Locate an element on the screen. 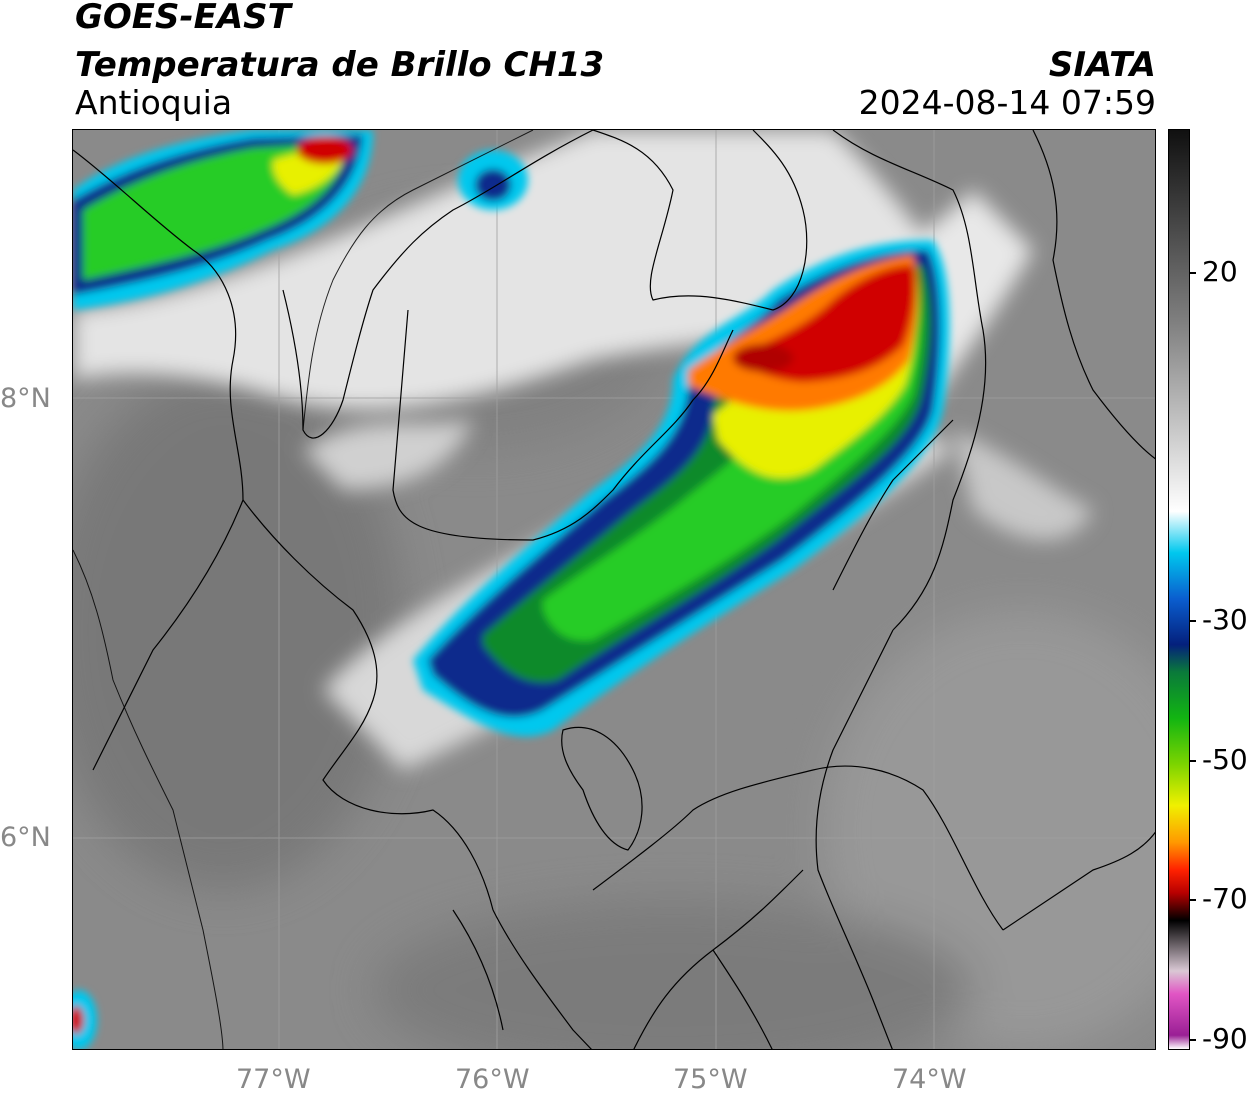 This screenshot has height=1099, width=1252. colorbar-tick-minus30 is located at coordinates (1193, 621).